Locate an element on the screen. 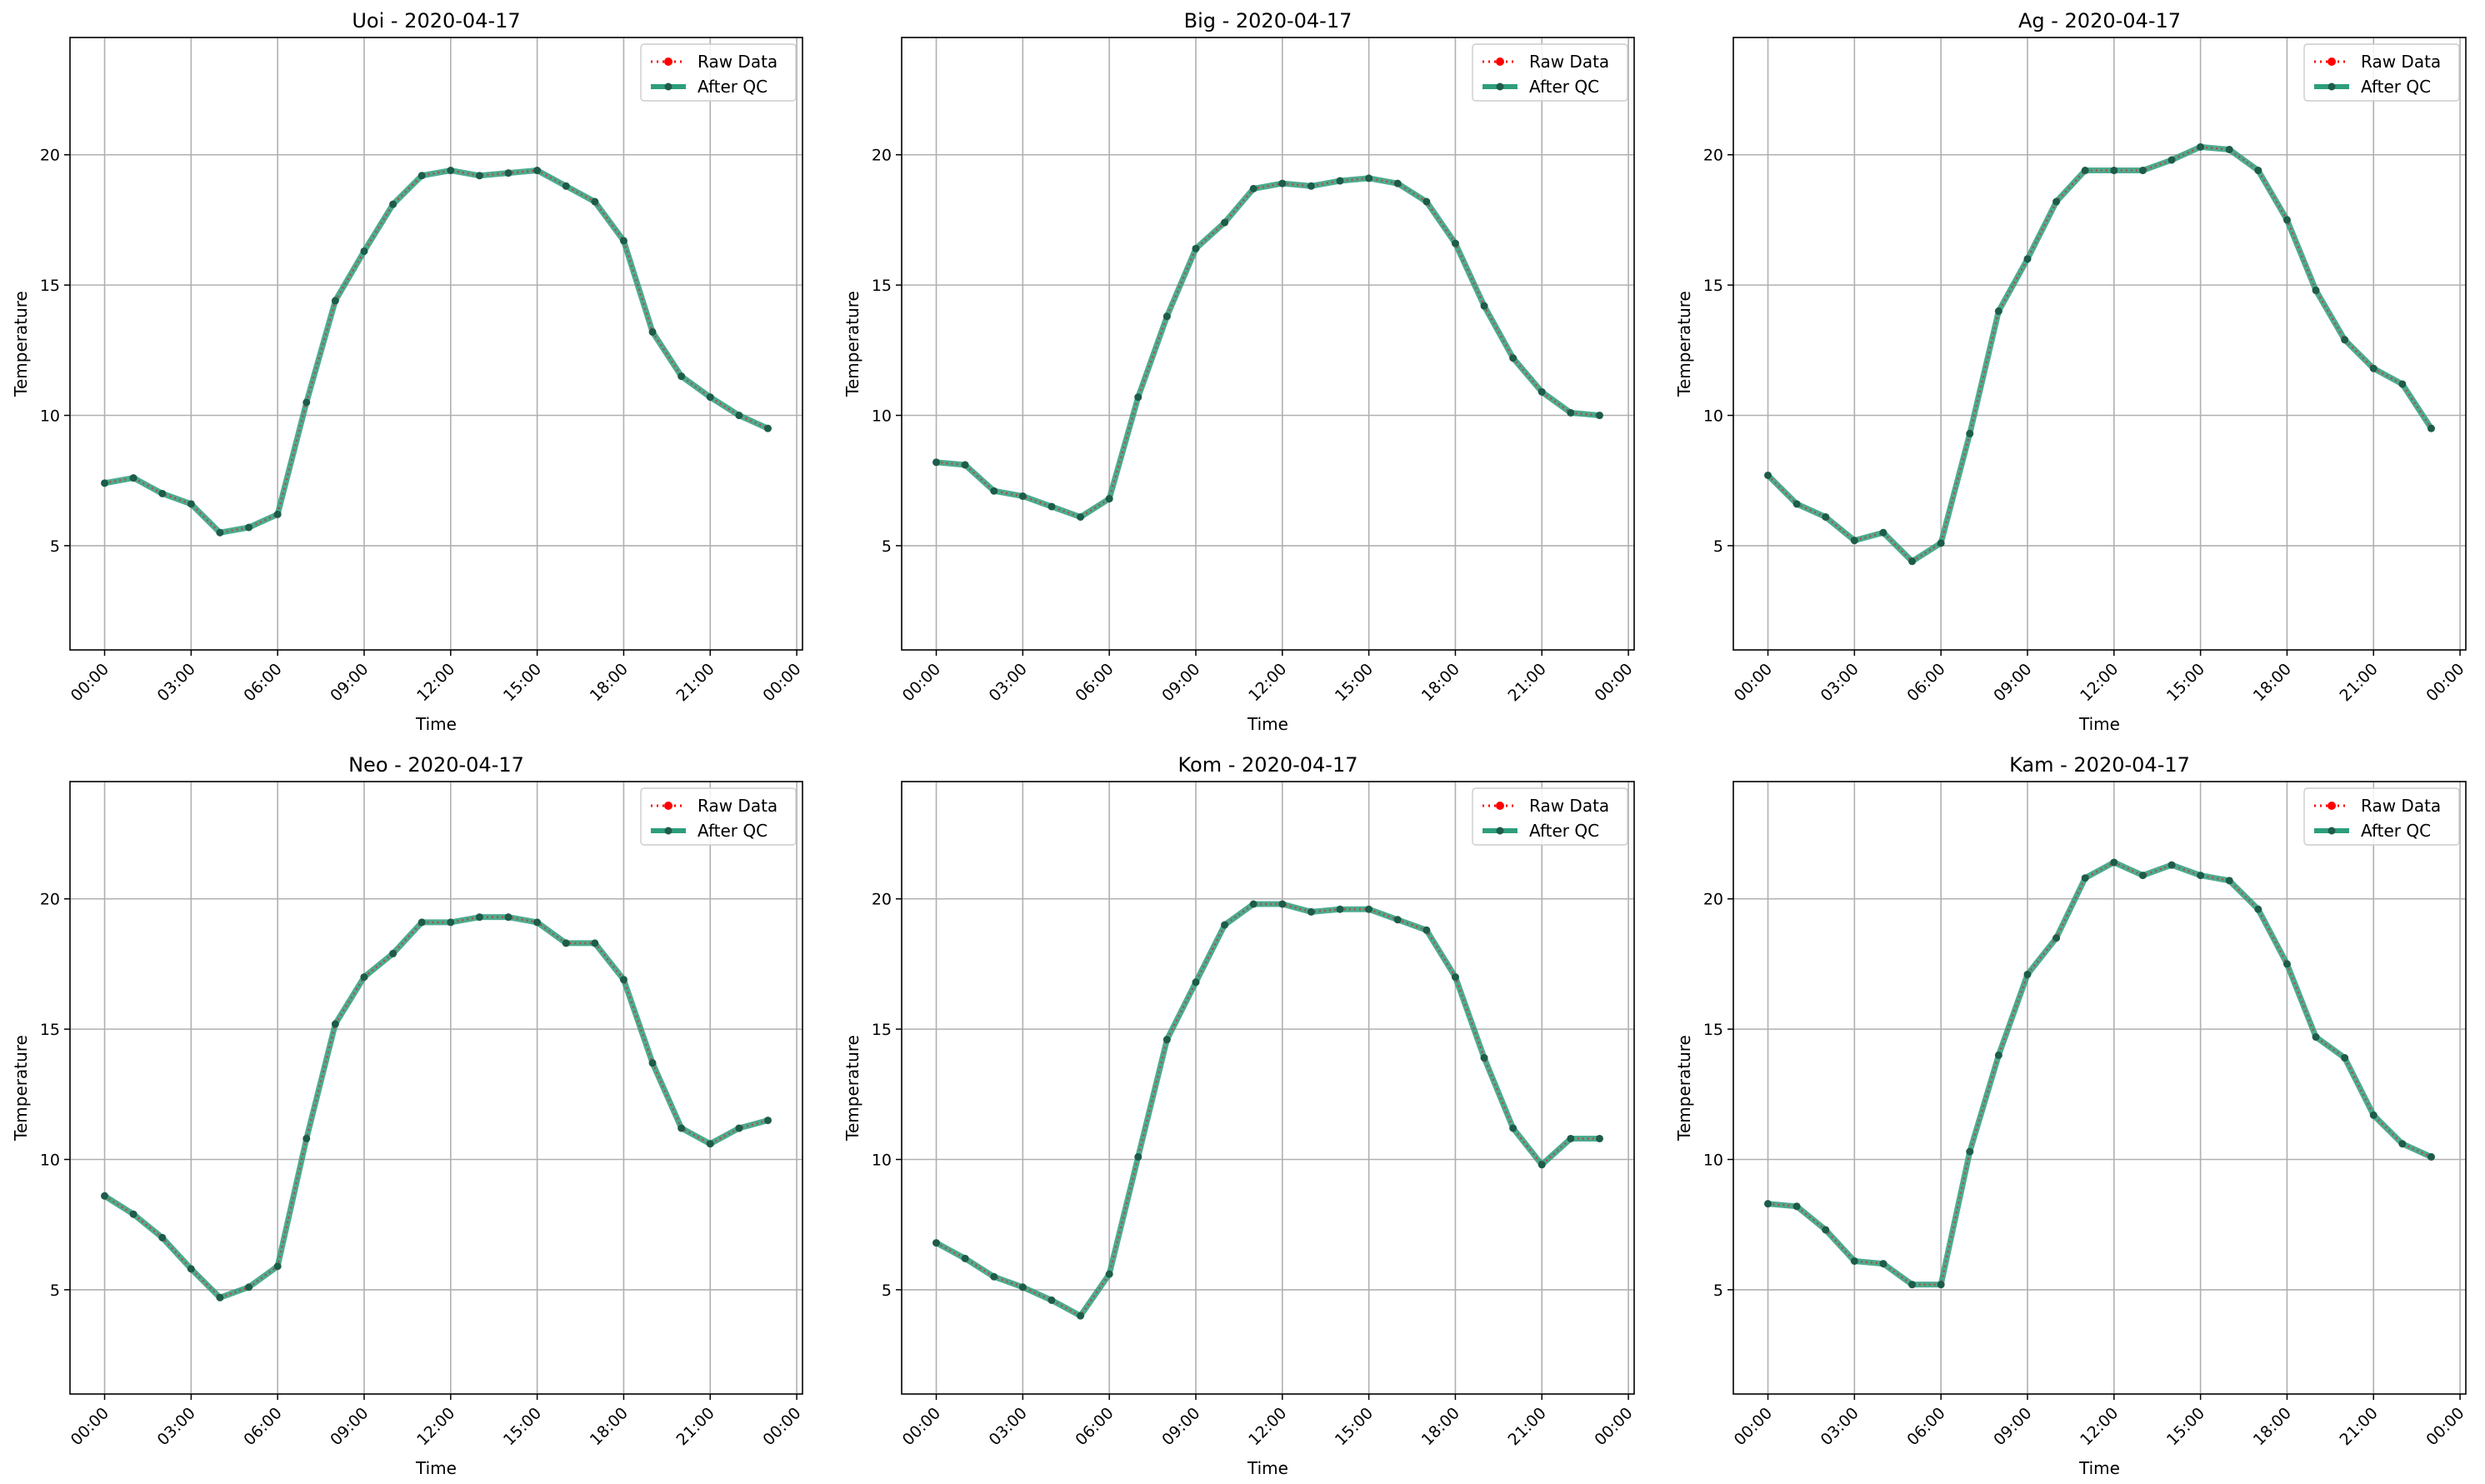  legend-qc-marker is located at coordinates (2332, 831).